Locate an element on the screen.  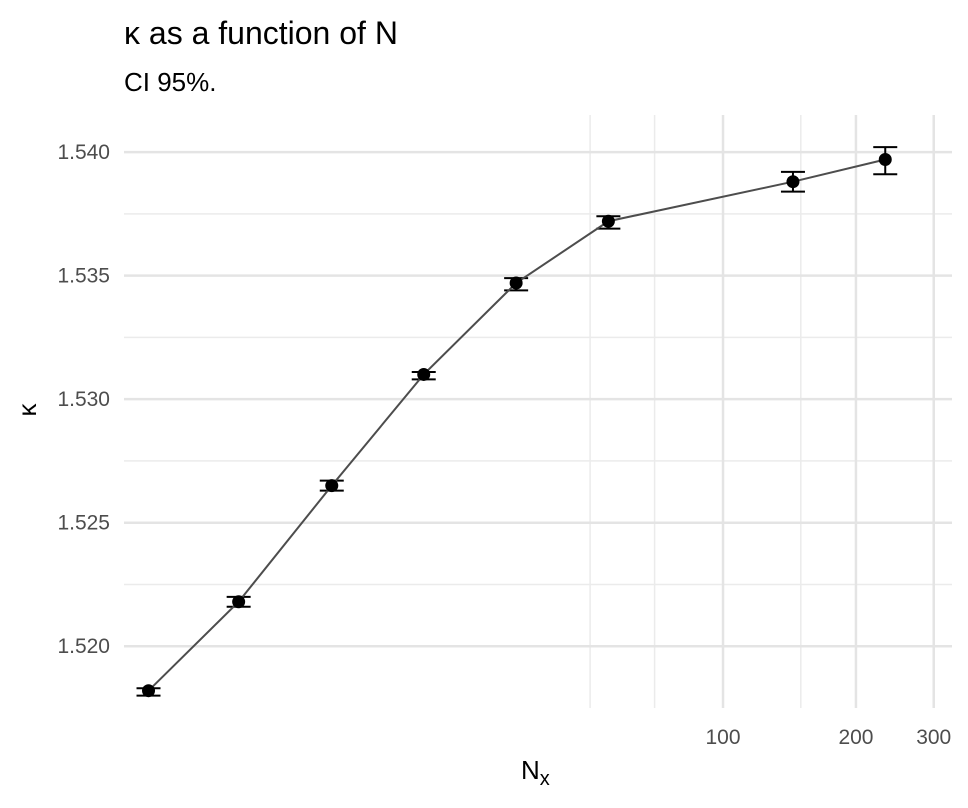
x-tick-label: 300 is located at coordinates (933, 737).